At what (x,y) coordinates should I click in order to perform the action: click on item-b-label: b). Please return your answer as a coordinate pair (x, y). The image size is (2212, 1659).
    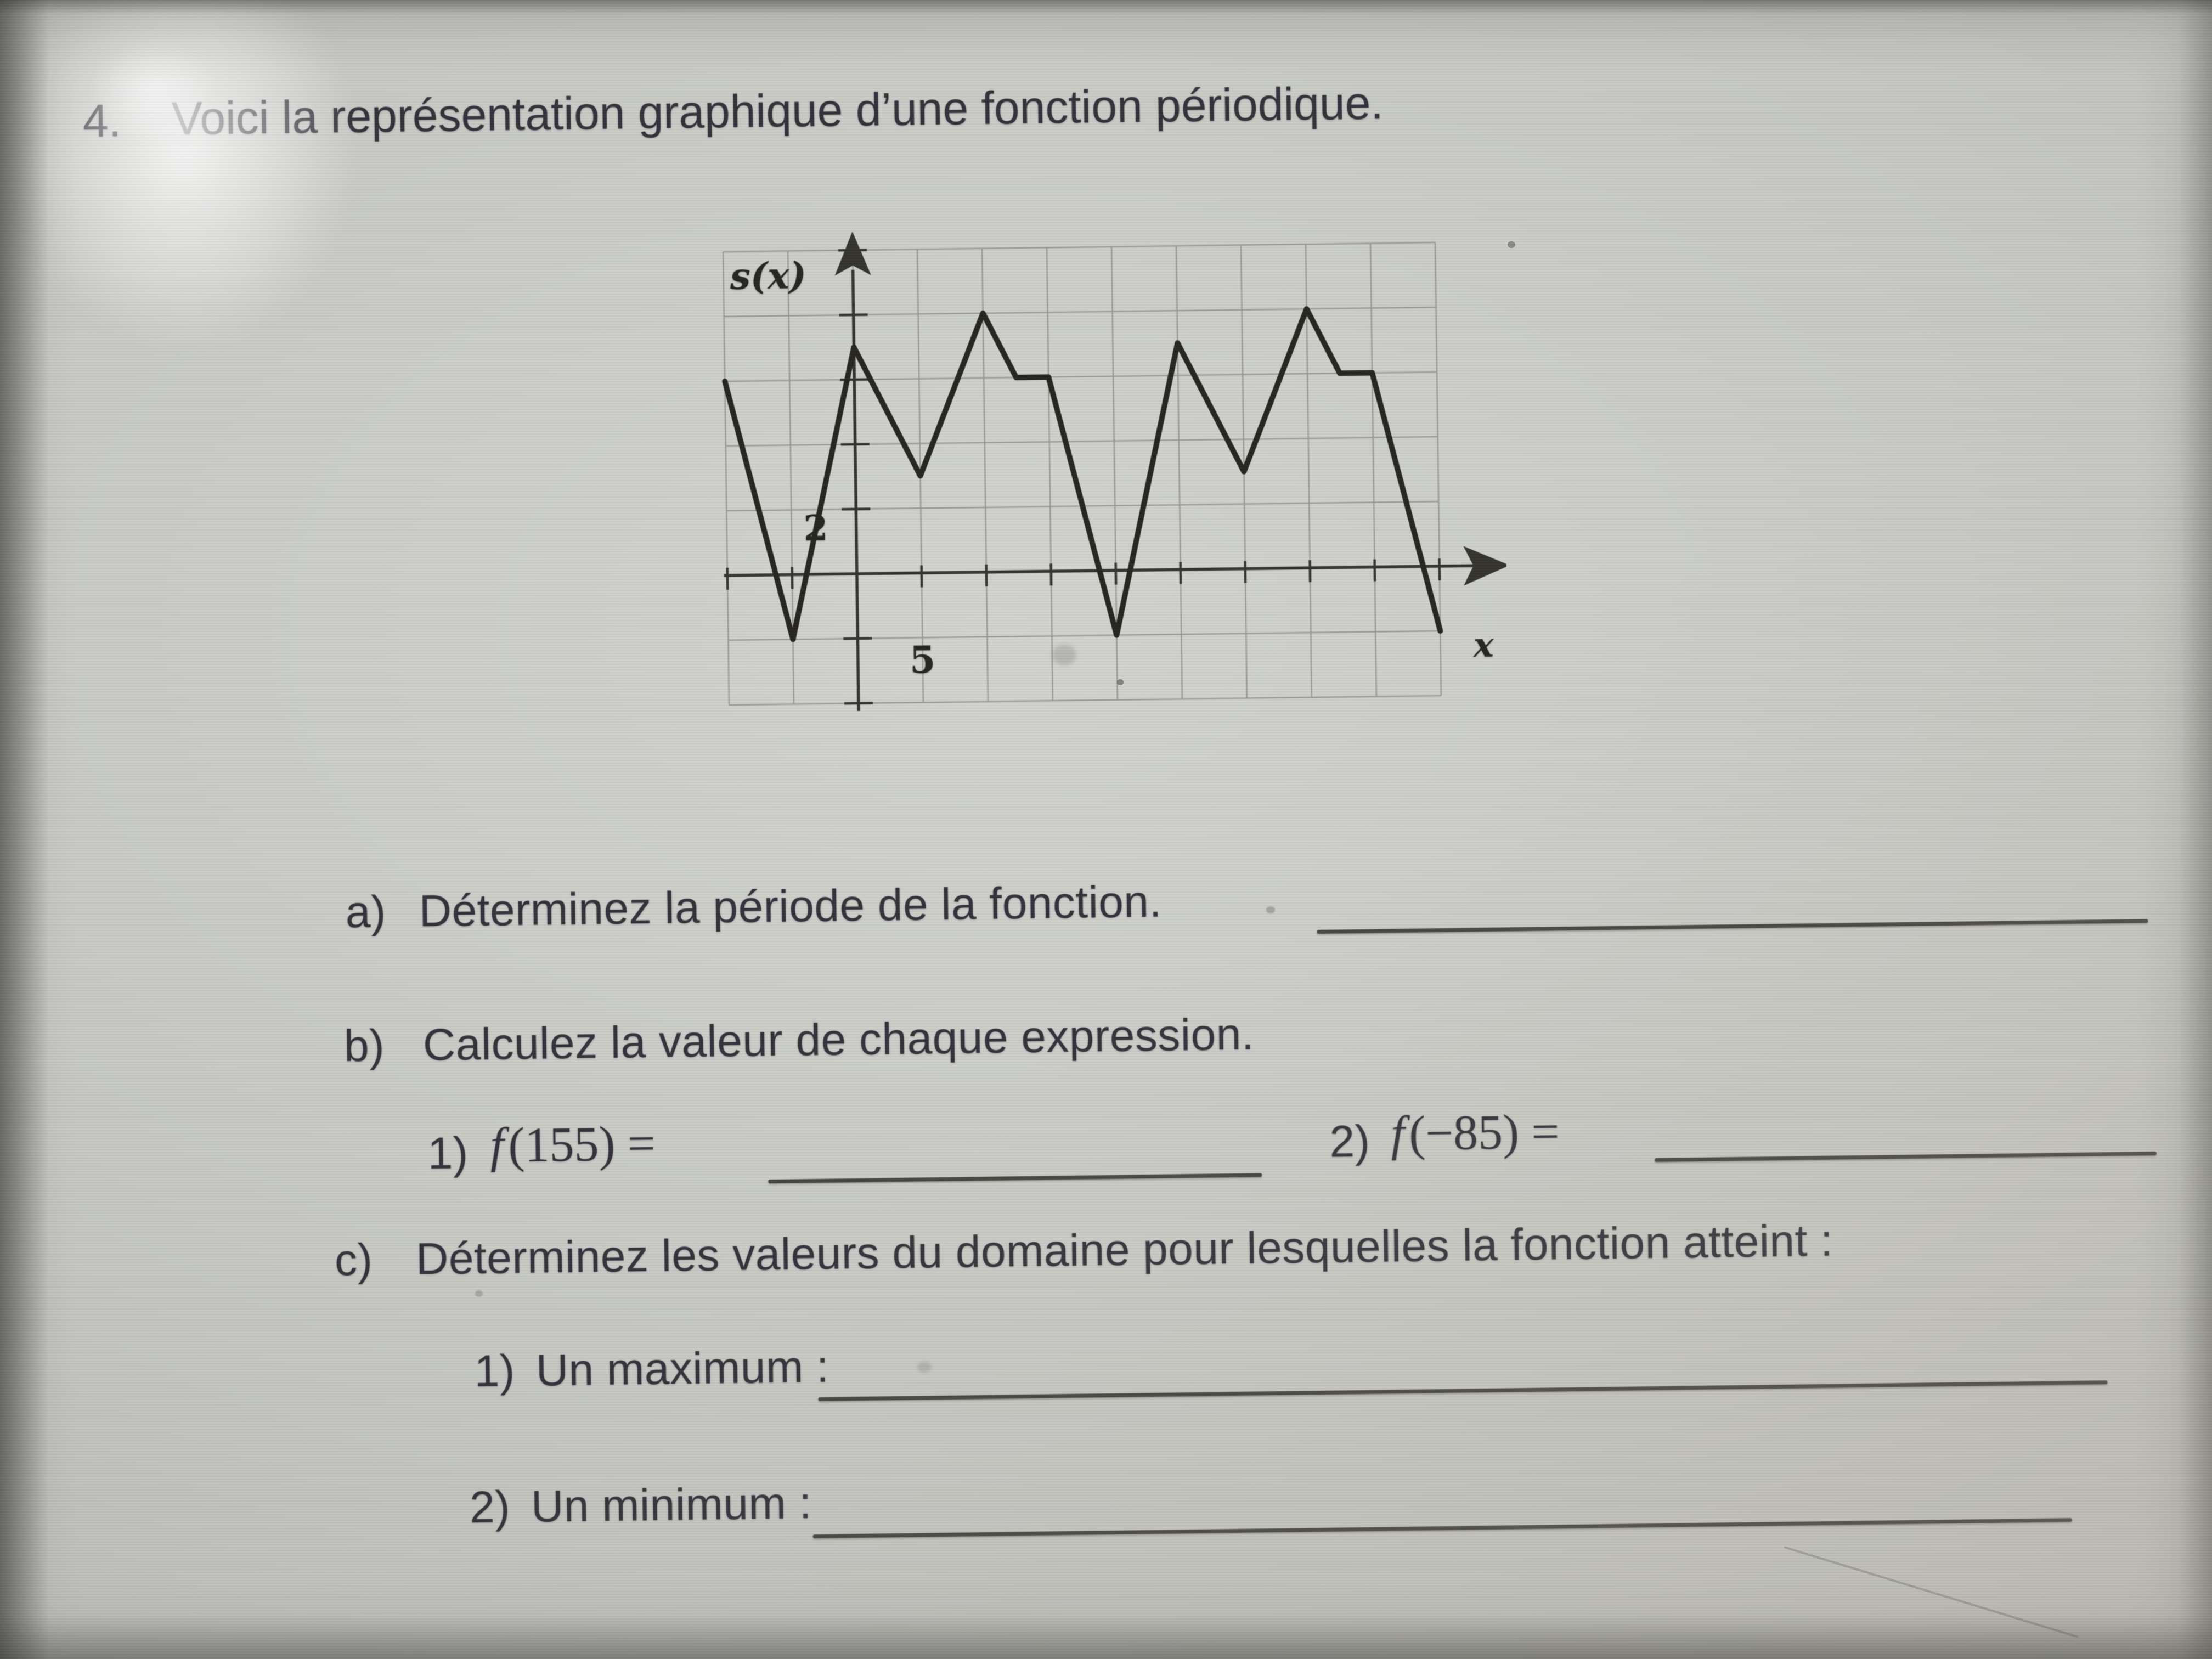
    Looking at the image, I should click on (364, 1046).